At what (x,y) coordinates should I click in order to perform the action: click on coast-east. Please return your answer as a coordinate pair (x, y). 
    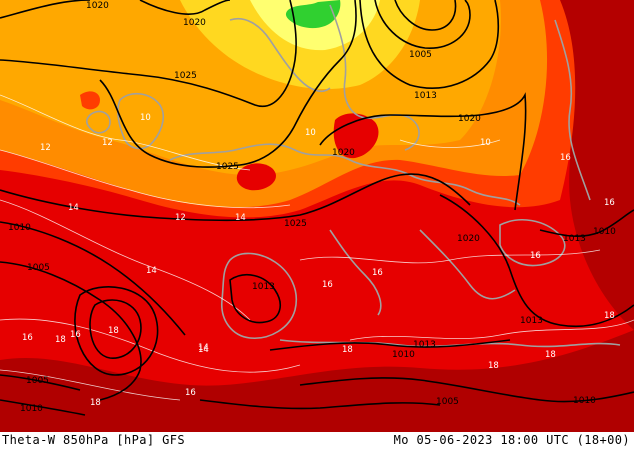
    Looking at the image, I should click on (572, 110).